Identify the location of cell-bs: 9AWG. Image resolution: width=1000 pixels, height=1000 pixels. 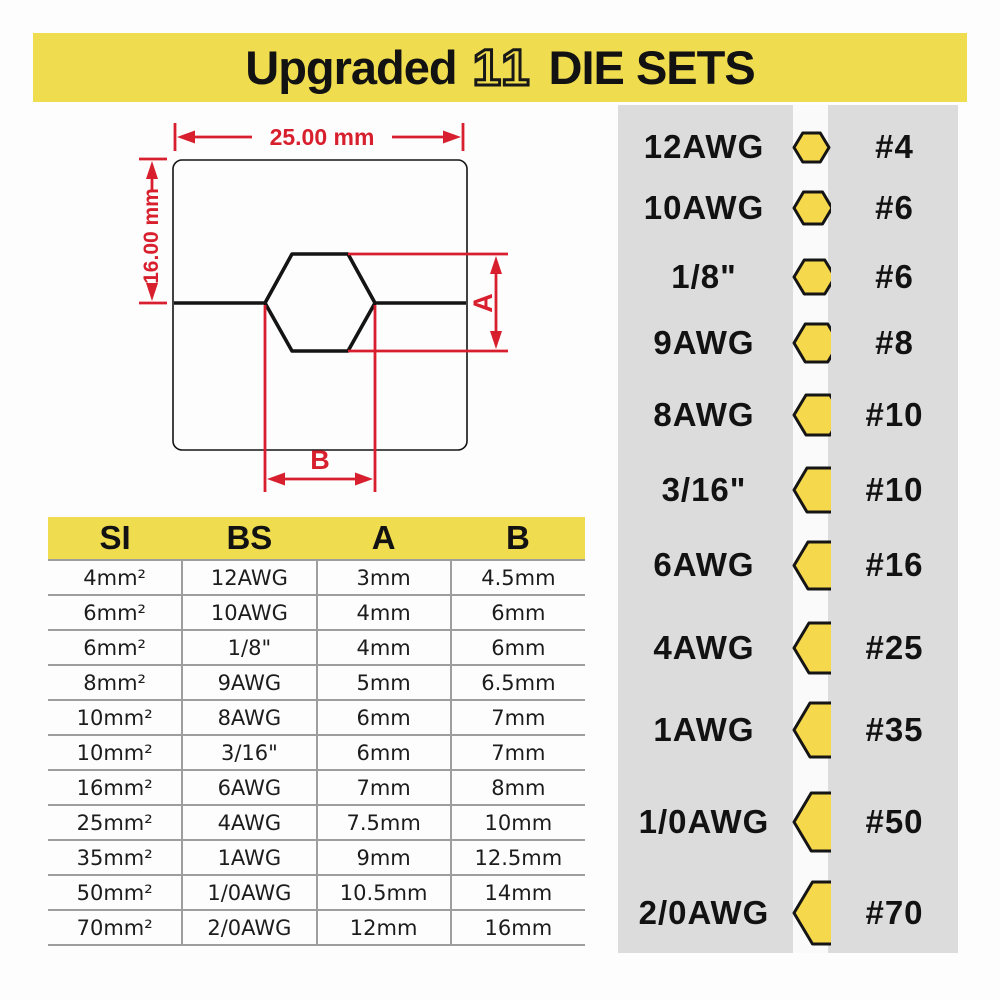
(249, 682).